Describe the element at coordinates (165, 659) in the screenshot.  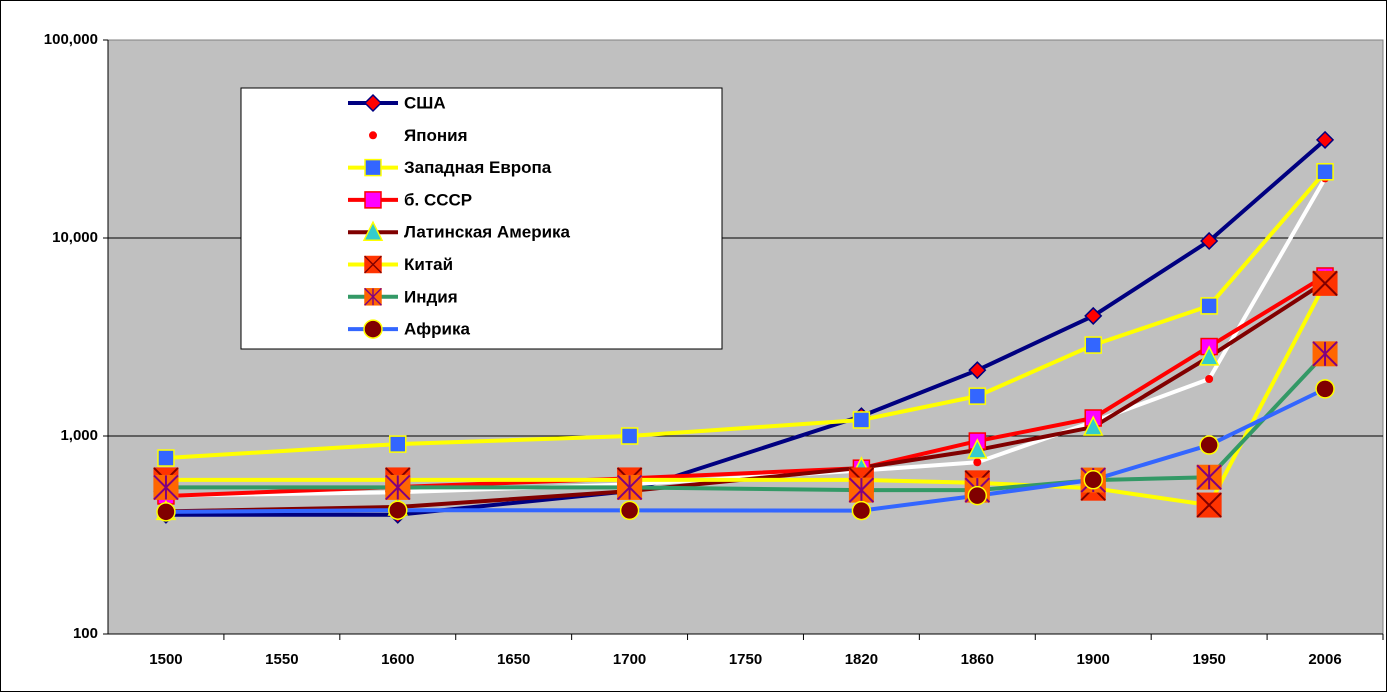
I see `x-tick-label: 1500` at that location.